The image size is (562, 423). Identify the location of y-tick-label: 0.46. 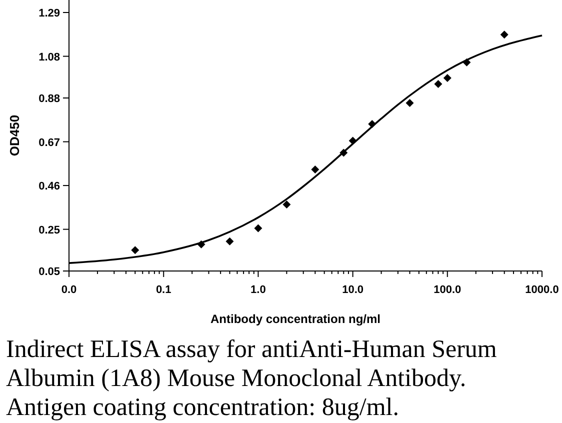
(49, 186).